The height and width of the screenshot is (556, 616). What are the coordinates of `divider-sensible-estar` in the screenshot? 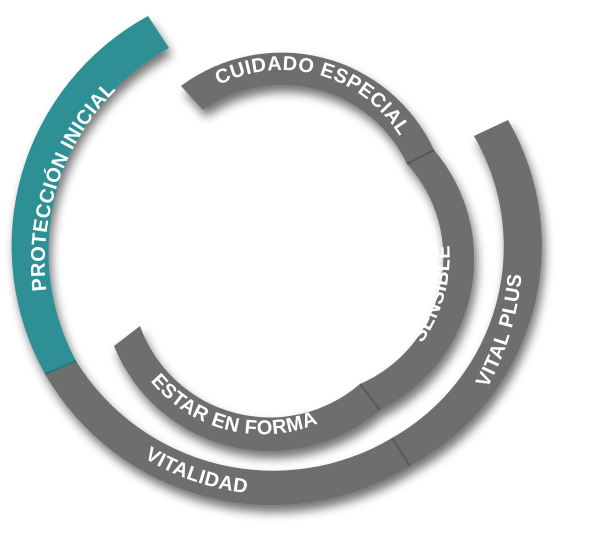 It's located at (370, 397).